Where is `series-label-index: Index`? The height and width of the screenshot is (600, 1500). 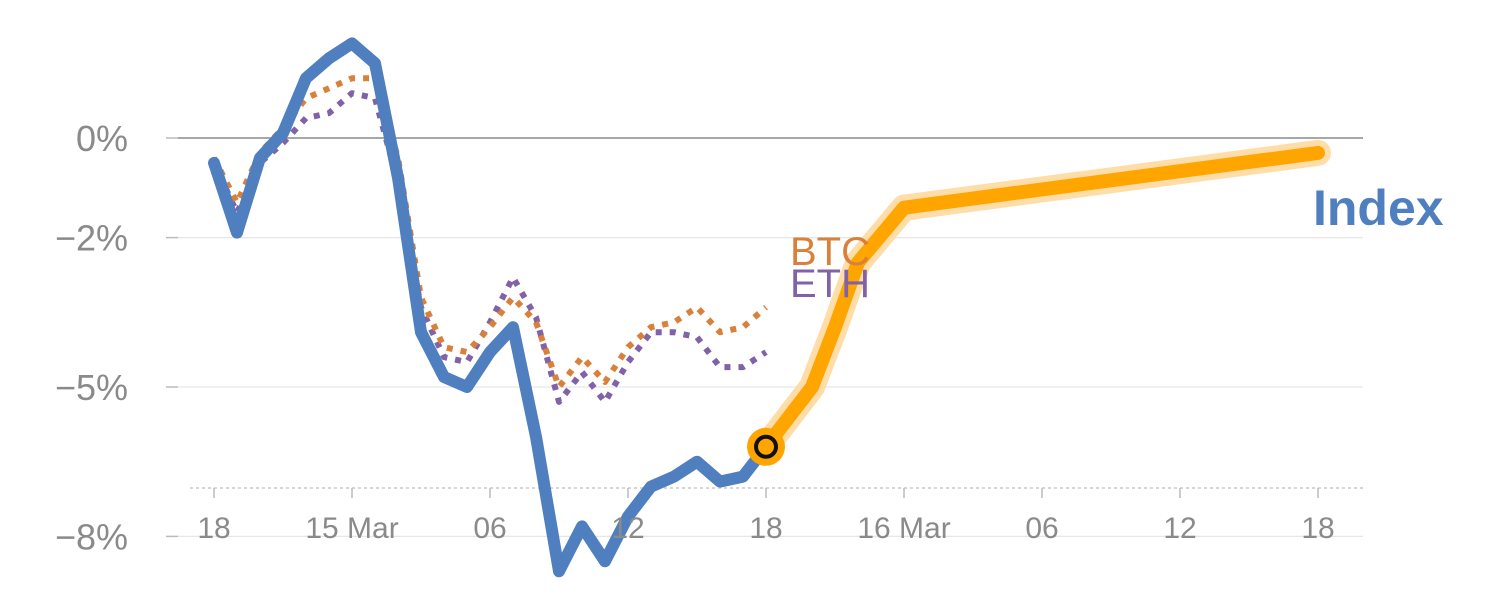 series-label-index: Index is located at coordinates (1378, 208).